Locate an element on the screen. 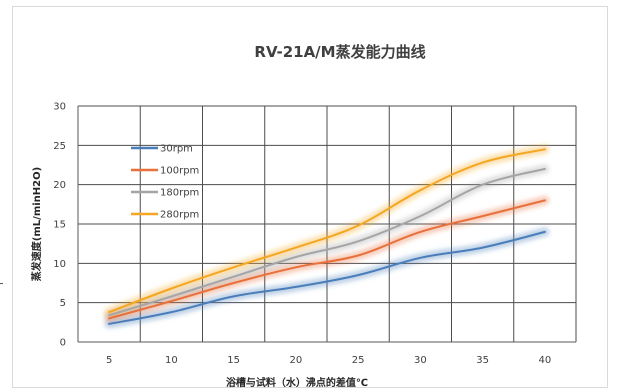 The image size is (626, 392). legend-label: 100rpm is located at coordinates (179, 171).